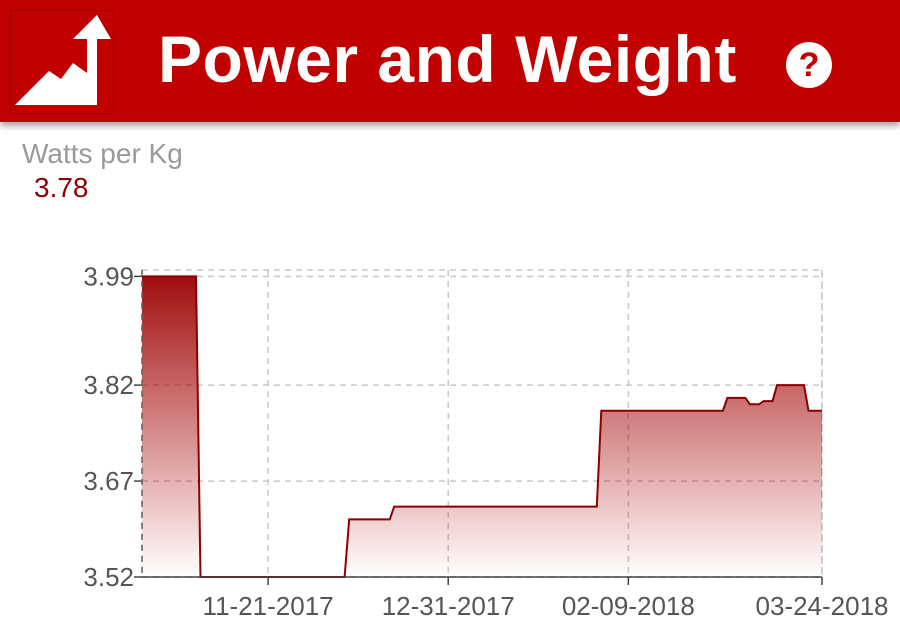  I want to click on app-logo, so click(62, 62).